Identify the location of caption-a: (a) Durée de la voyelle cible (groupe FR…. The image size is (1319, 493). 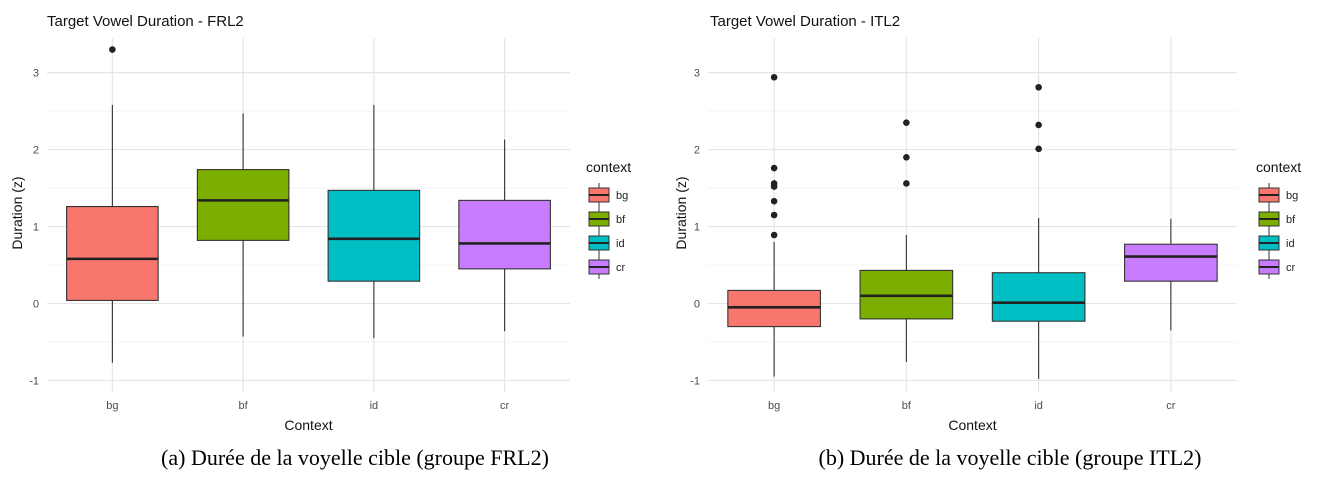
(355, 457).